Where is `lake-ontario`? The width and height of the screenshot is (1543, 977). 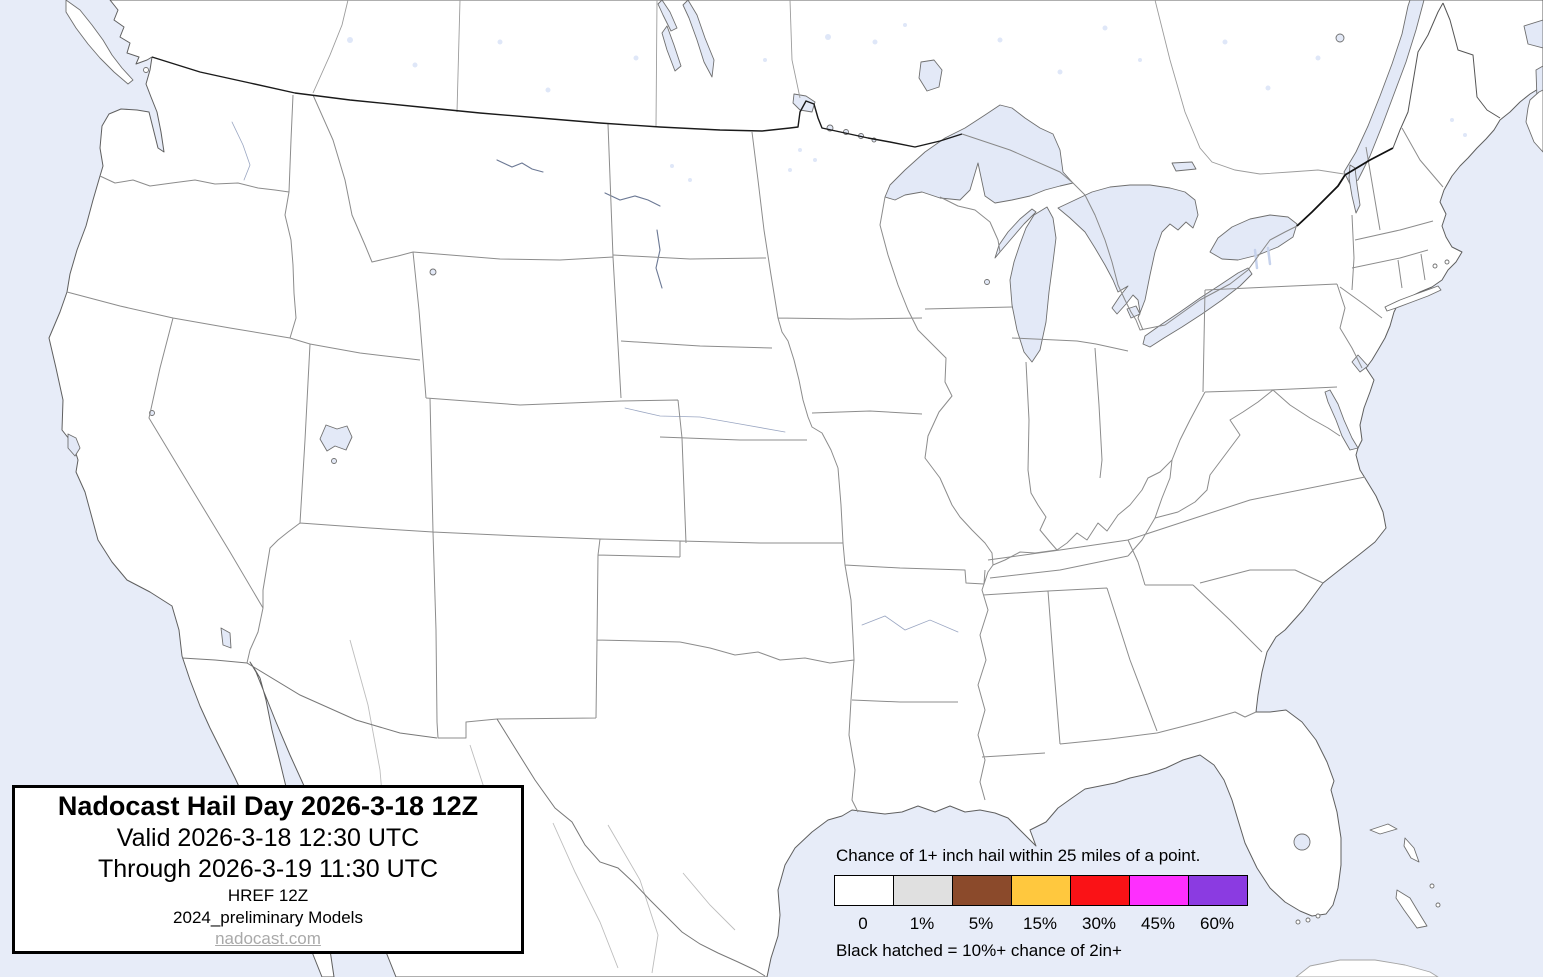 lake-ontario is located at coordinates (1253, 237).